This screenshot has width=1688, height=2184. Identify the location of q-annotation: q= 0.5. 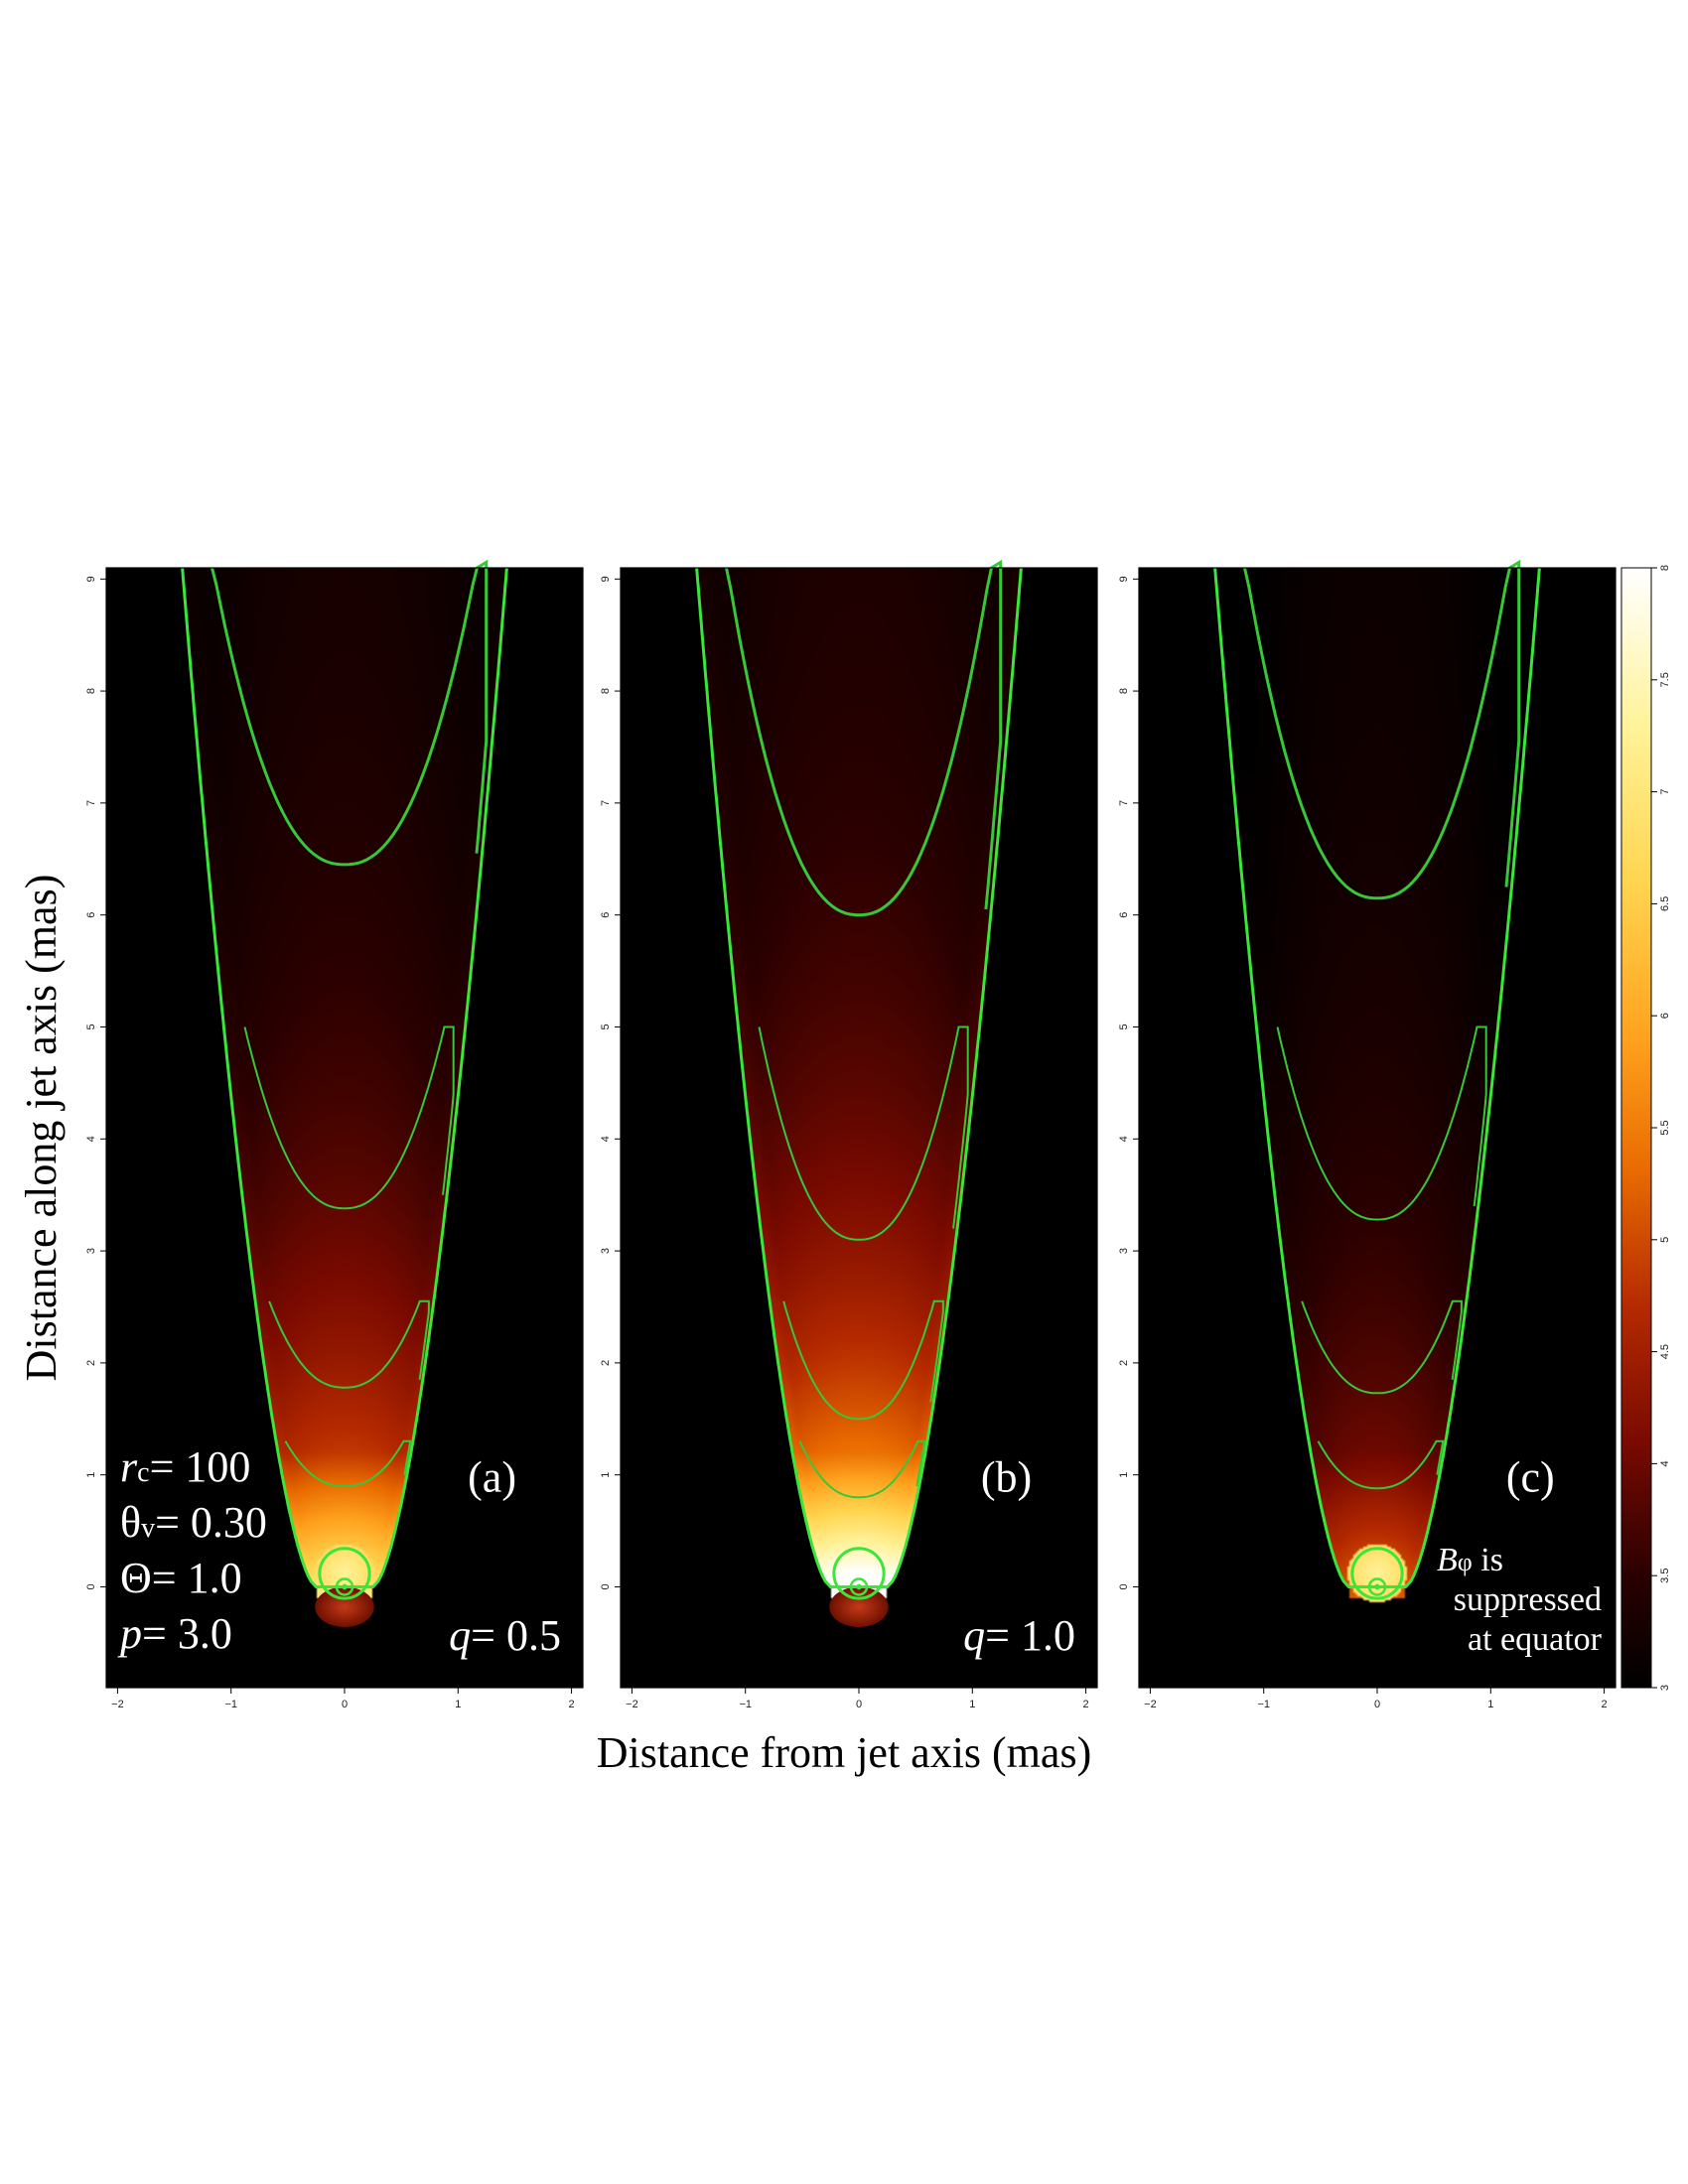
(505, 1635).